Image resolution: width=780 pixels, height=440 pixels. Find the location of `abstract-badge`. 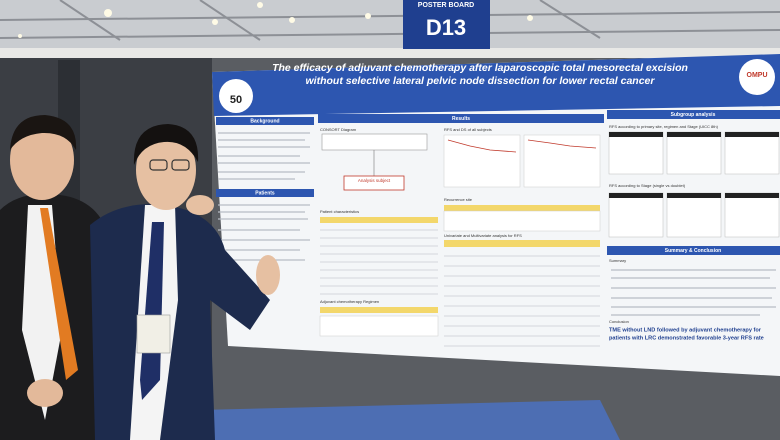

abstract-badge is located at coordinates (236, 96).